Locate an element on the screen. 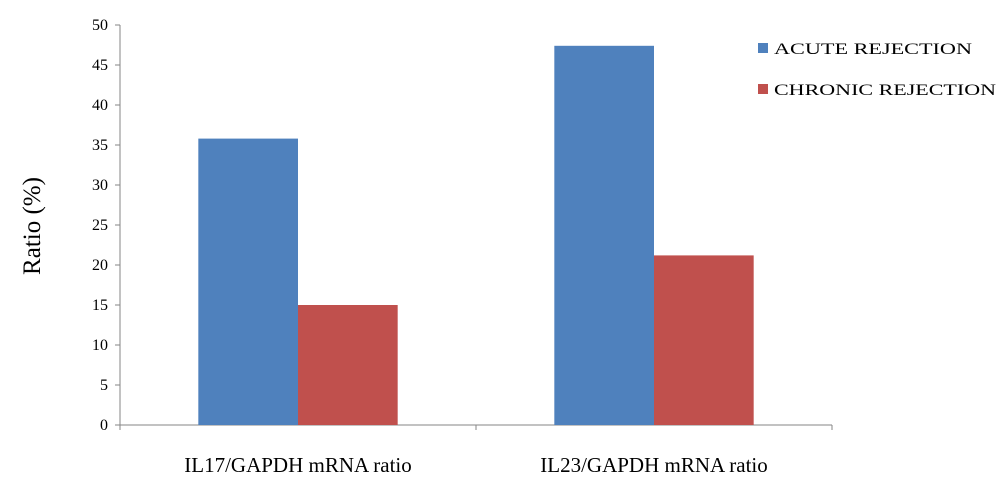  legend-label: ACUTE REJECTION is located at coordinates (873, 49).